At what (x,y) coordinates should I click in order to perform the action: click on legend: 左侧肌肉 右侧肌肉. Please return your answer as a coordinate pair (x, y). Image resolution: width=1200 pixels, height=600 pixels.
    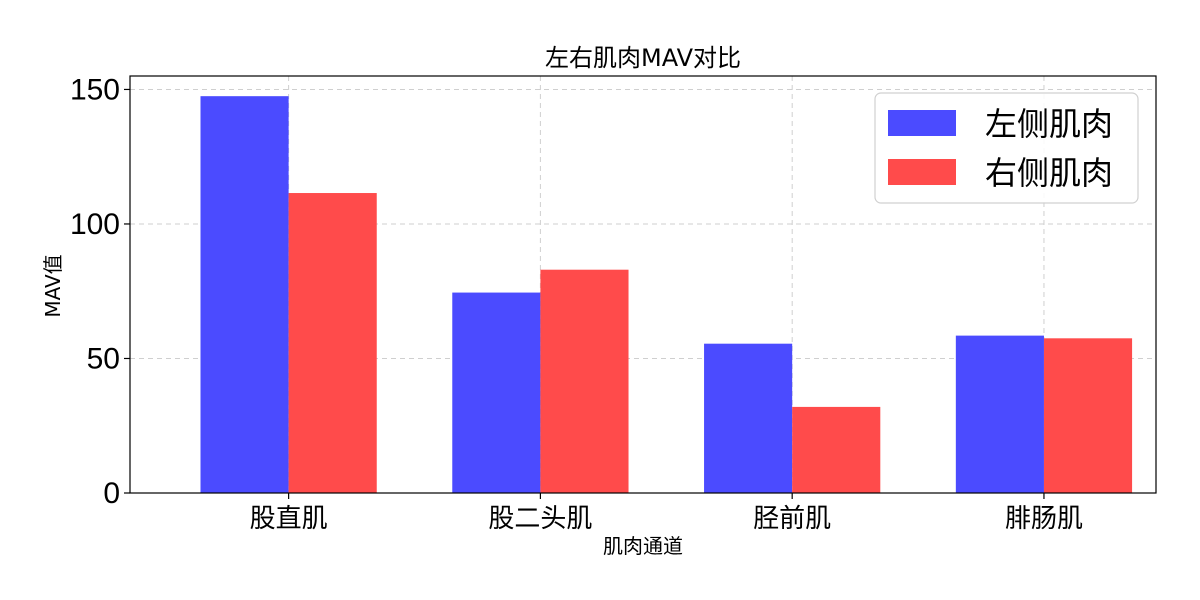
    Looking at the image, I should click on (1006, 148).